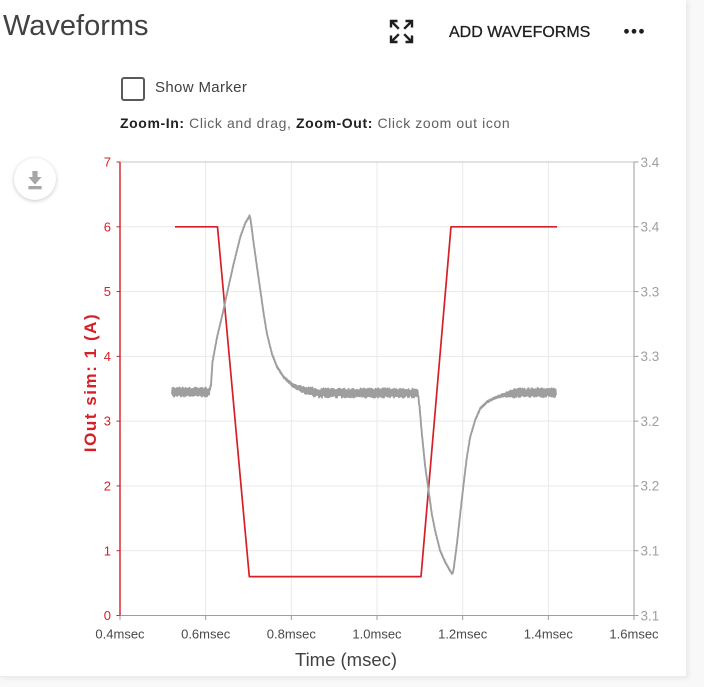 This screenshot has height=687, width=704. What do you see at coordinates (107, 550) in the screenshot?
I see `svg-text: 1` at bounding box center [107, 550].